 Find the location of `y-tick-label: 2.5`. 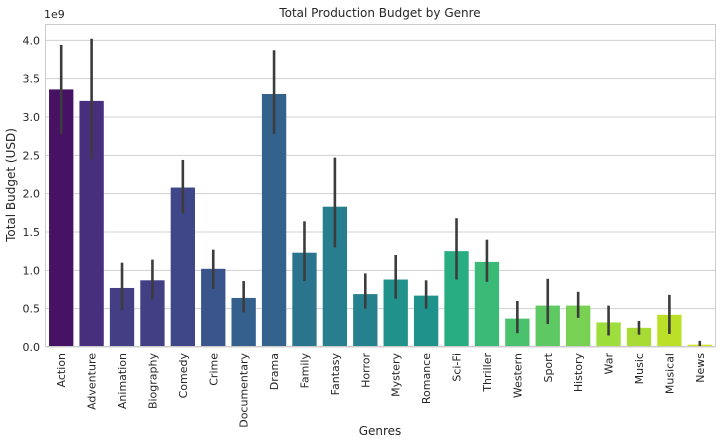

y-tick-label: 2.5 is located at coordinates (32, 155).